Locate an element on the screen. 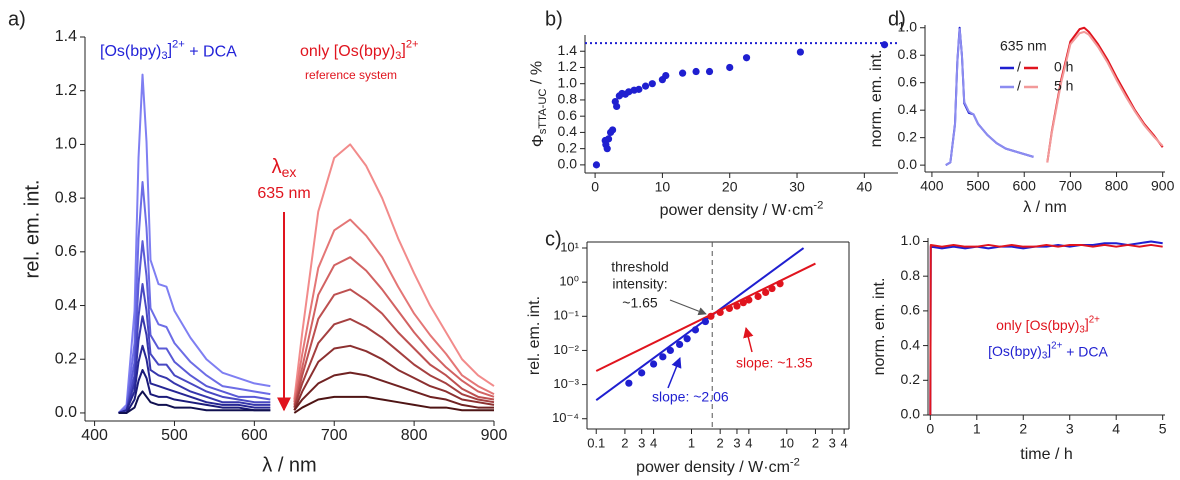  text-part: Φ is located at coordinates (538, 140).